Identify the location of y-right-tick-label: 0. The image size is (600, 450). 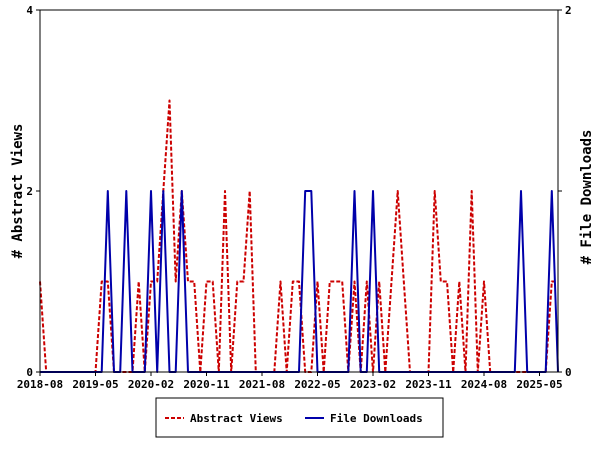
(568, 372).